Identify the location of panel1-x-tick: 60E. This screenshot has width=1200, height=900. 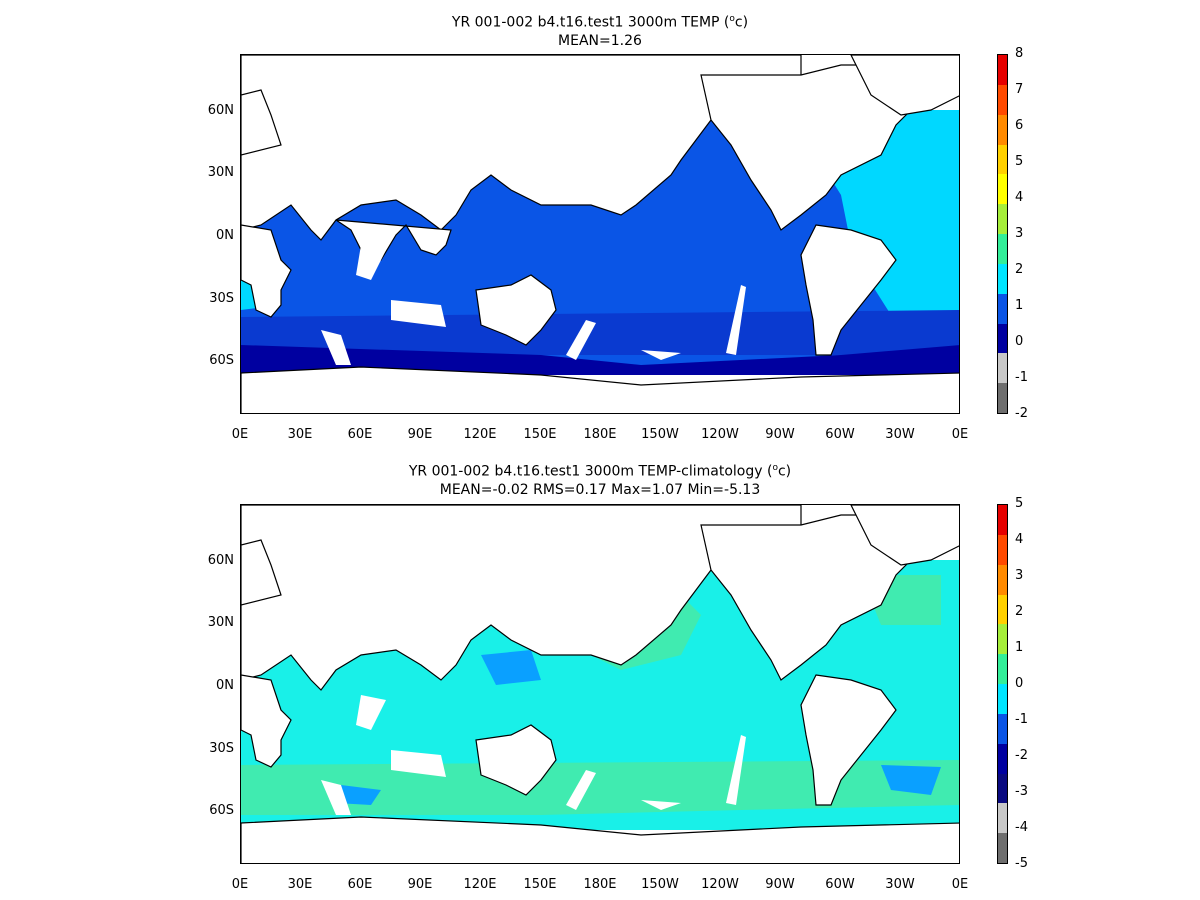
(360, 434).